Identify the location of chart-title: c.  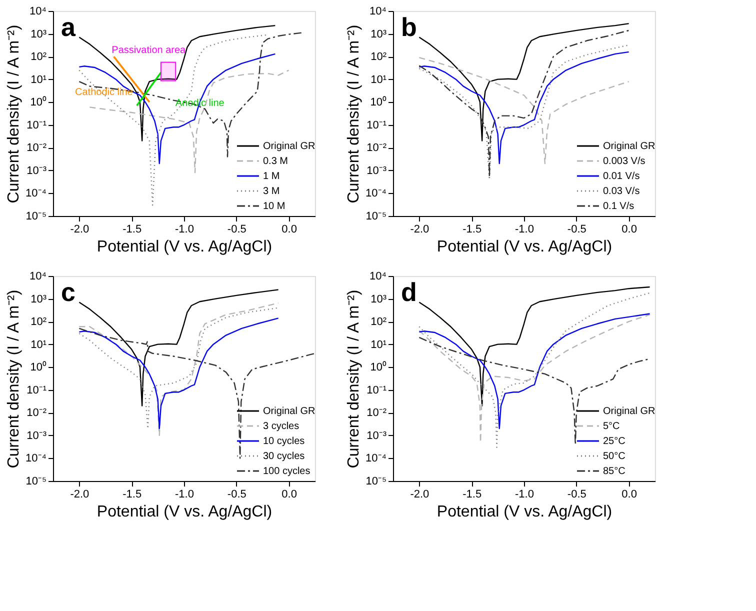
(68, 292).